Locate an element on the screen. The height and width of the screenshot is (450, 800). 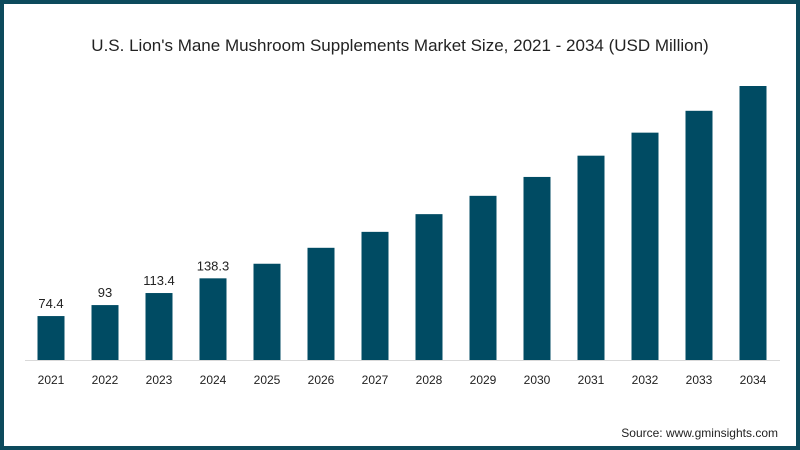
x-tick-label: 2032 is located at coordinates (645, 380).